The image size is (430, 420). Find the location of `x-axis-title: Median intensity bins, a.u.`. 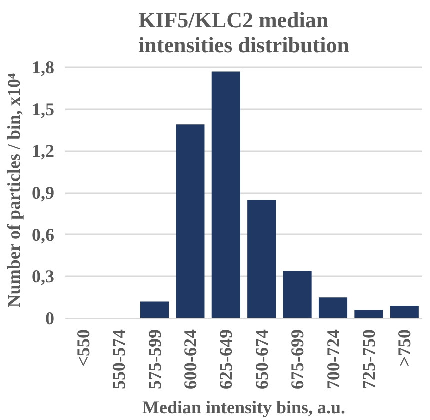

x-axis-title: Median intensity bins, a.u. is located at coordinates (244, 407).